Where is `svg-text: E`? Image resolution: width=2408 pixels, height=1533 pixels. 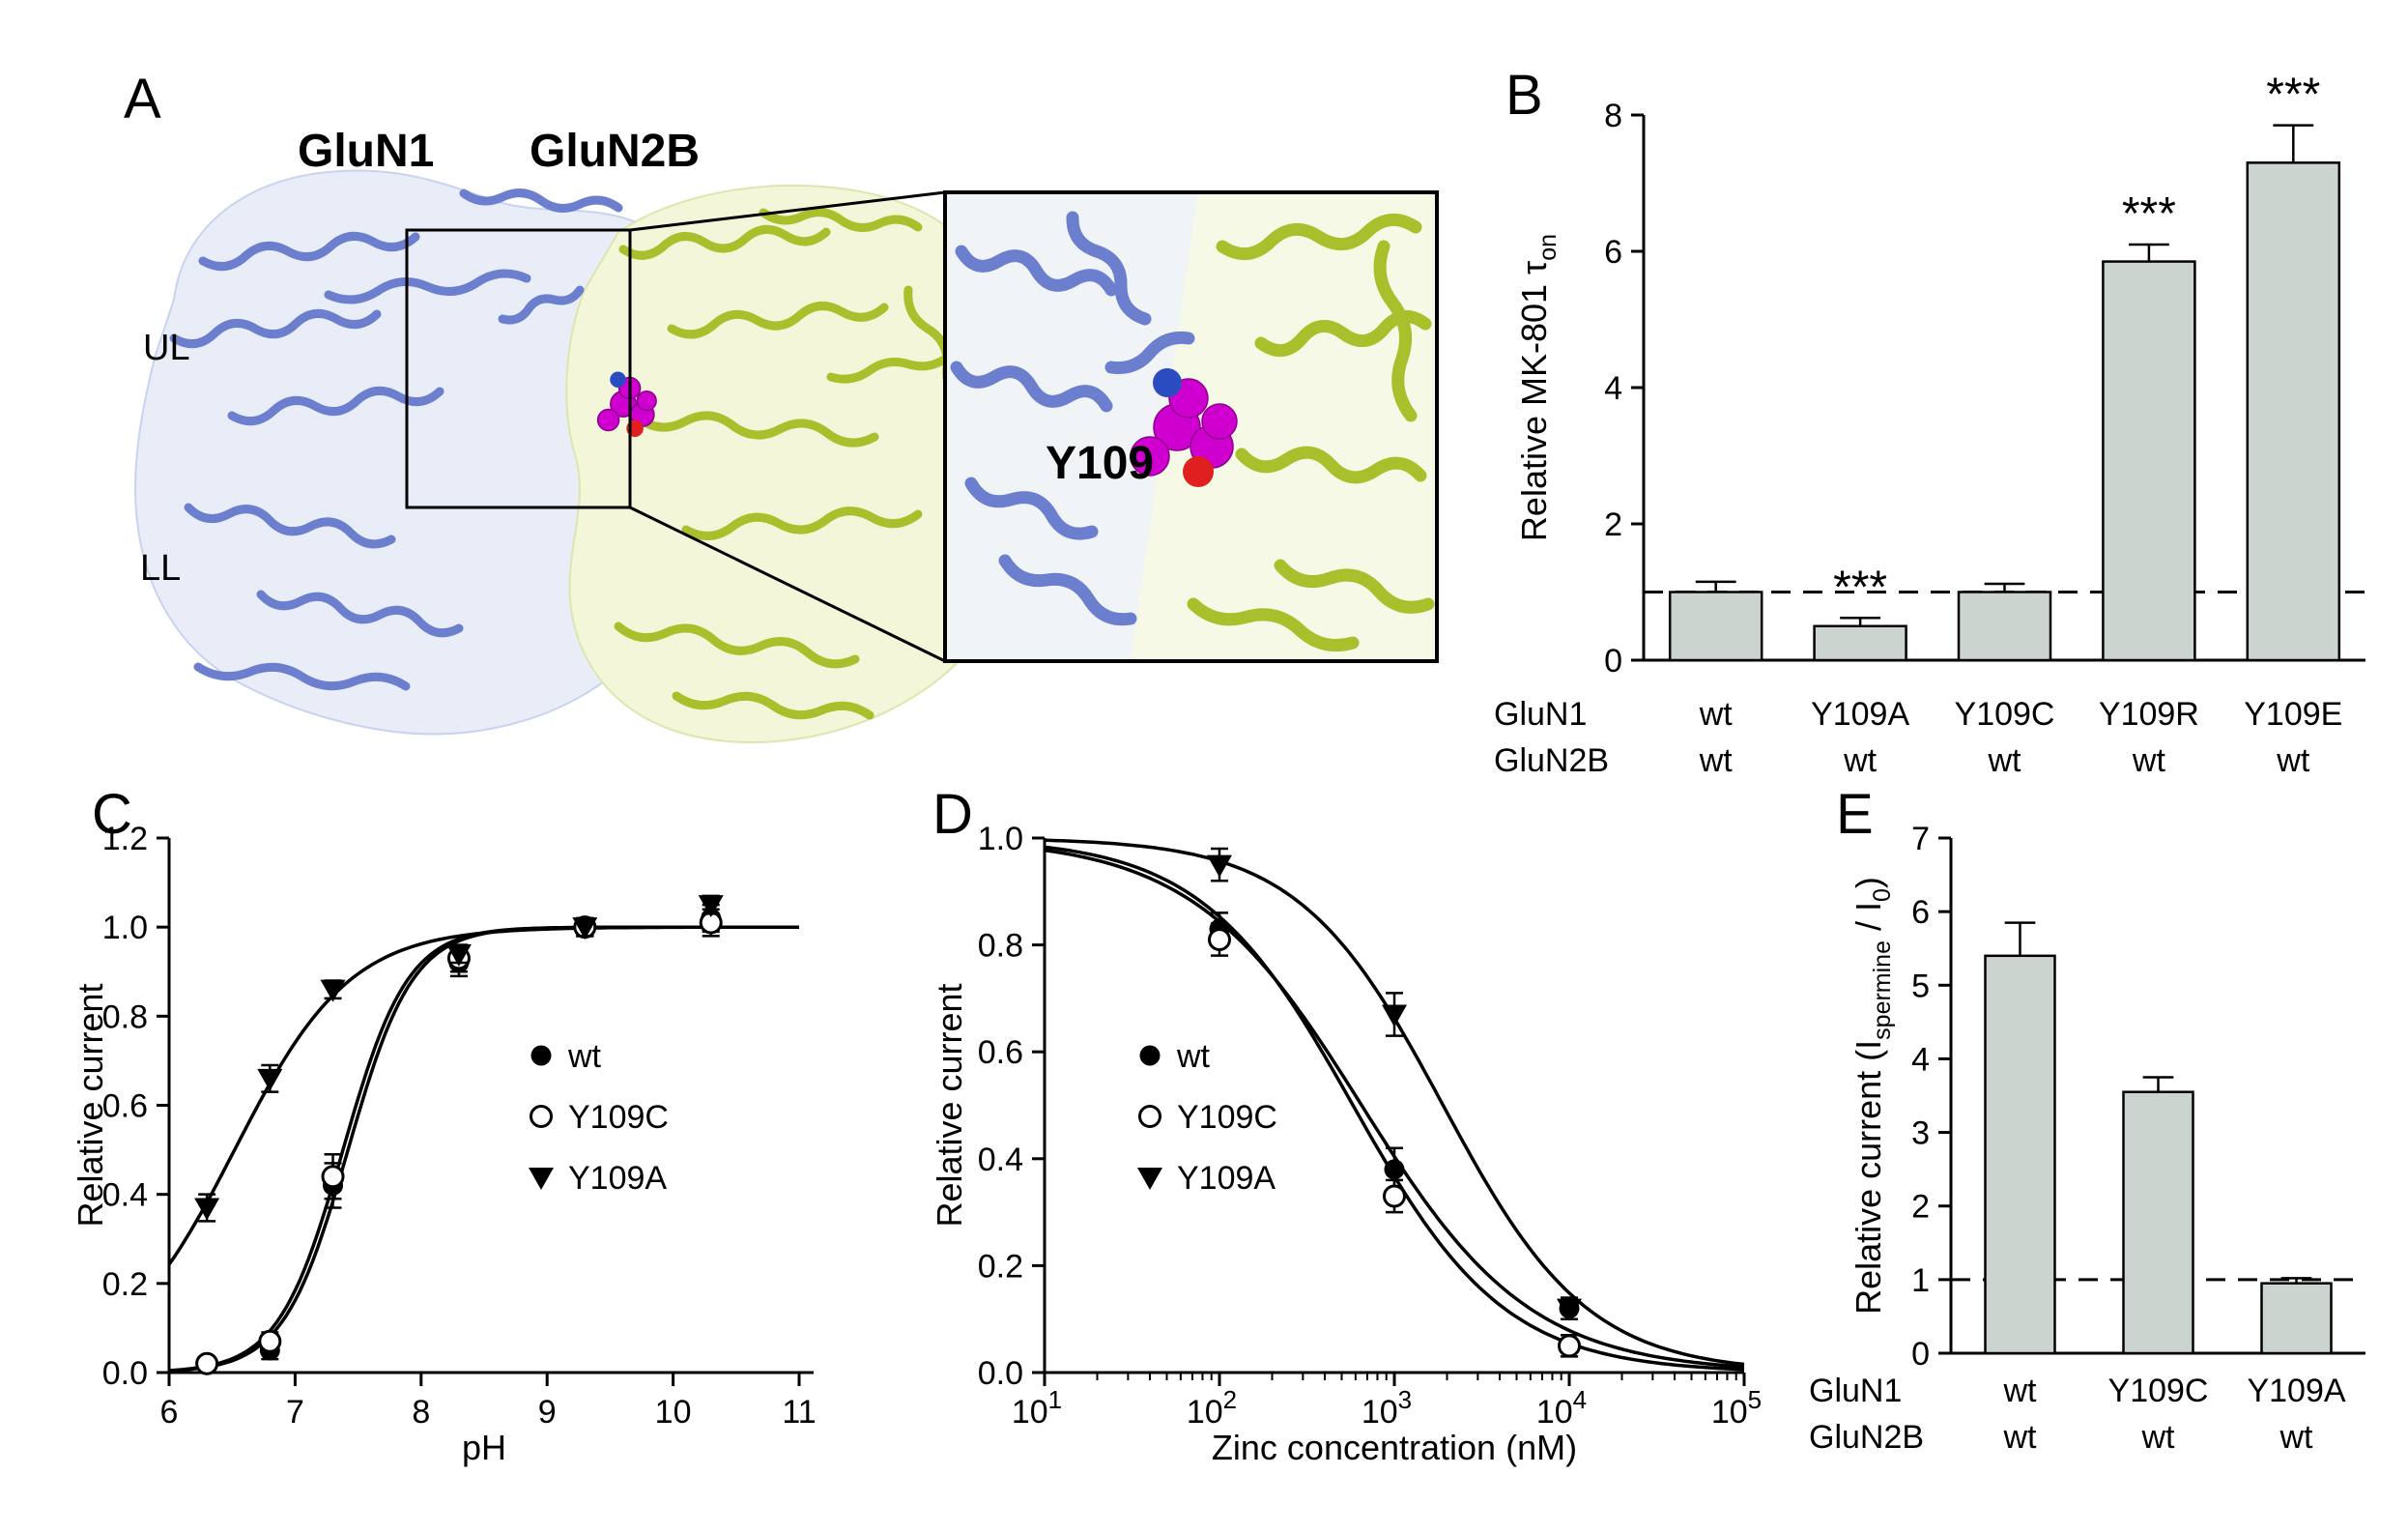
svg-text: E is located at coordinates (1855, 814).